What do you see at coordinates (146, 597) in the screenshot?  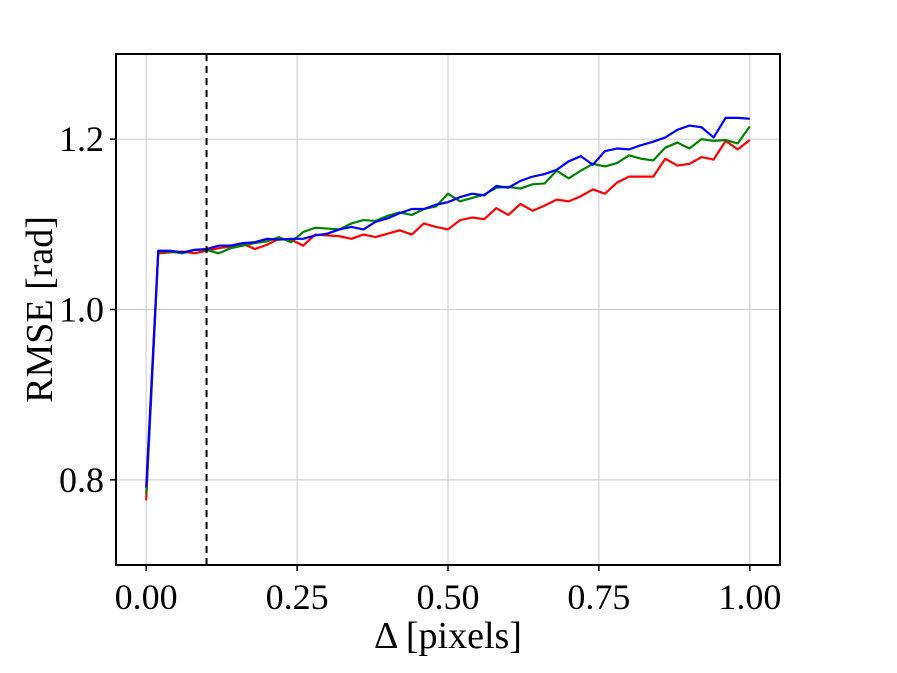 I see `x-tick-label-0: 0.00` at bounding box center [146, 597].